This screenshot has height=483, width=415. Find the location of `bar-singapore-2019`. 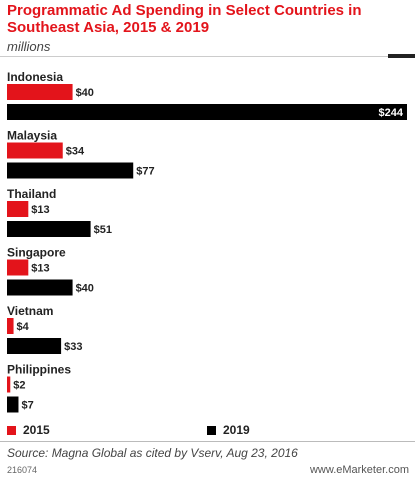

bar-singapore-2019 is located at coordinates (40, 287).